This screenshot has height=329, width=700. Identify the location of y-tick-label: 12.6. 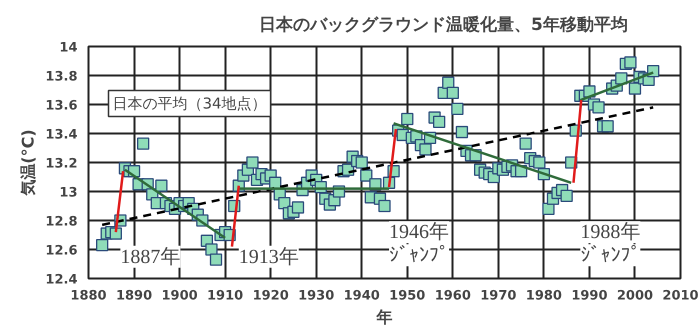
(61, 251).